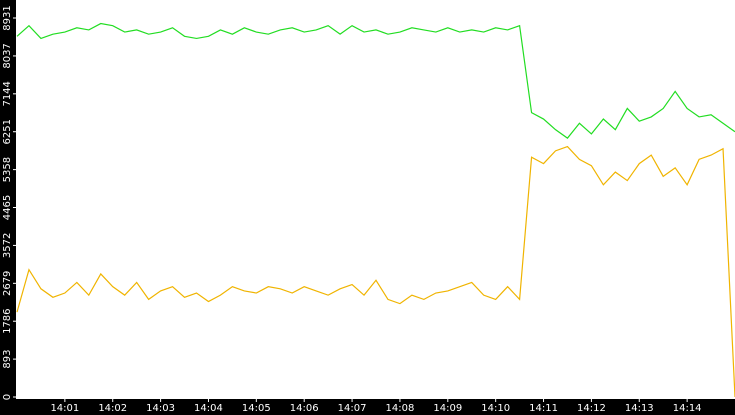  I want to click on x-tick-label: 14:12, so click(591, 408).